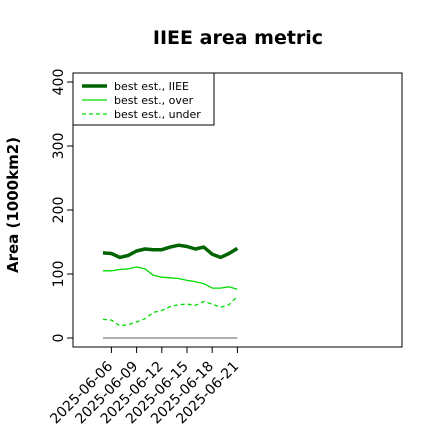 The height and width of the screenshot is (440, 440). Describe the element at coordinates (154, 100) in the screenshot. I see `legend-label-over: best est., over` at that location.